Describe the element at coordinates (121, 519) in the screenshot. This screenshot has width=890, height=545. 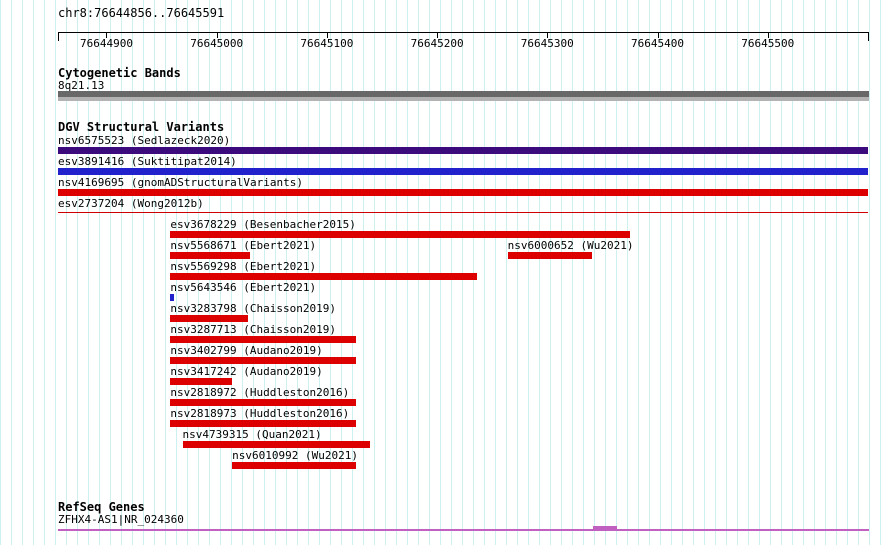
I see `refseq-gene-name: ZFHX4-AS1|NR_024360` at that location.